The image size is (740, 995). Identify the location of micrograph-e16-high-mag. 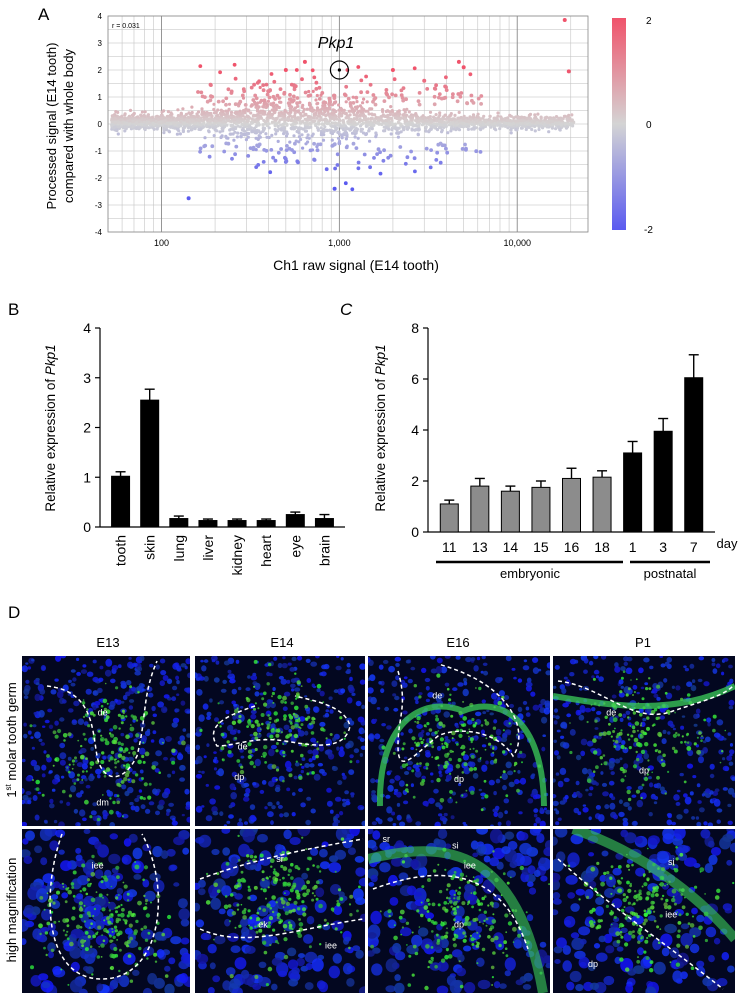
(459, 911).